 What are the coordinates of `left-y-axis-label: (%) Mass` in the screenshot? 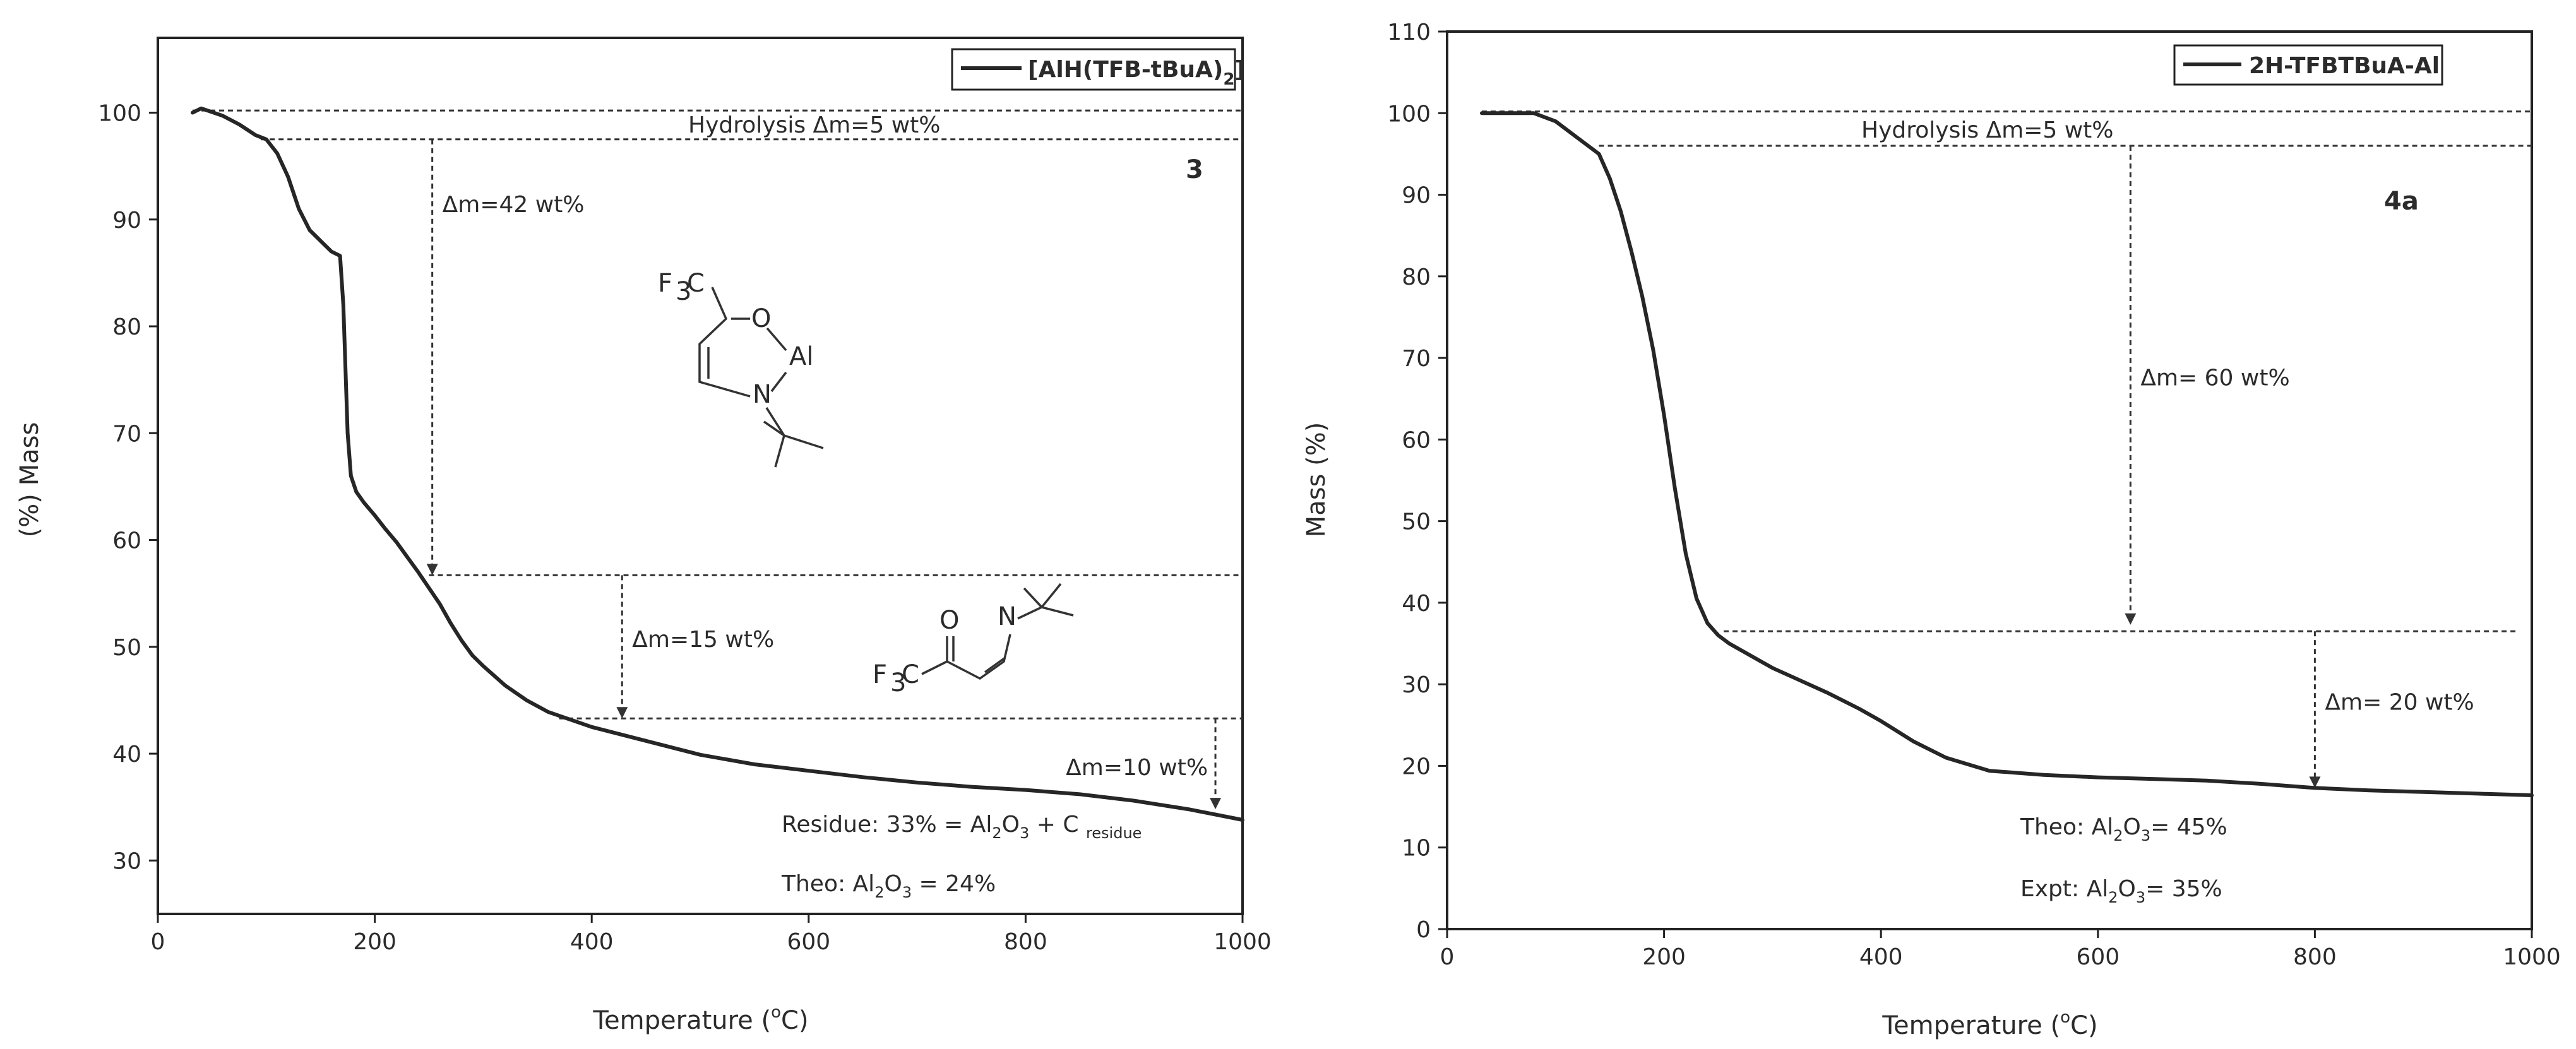 It's located at (29, 480).